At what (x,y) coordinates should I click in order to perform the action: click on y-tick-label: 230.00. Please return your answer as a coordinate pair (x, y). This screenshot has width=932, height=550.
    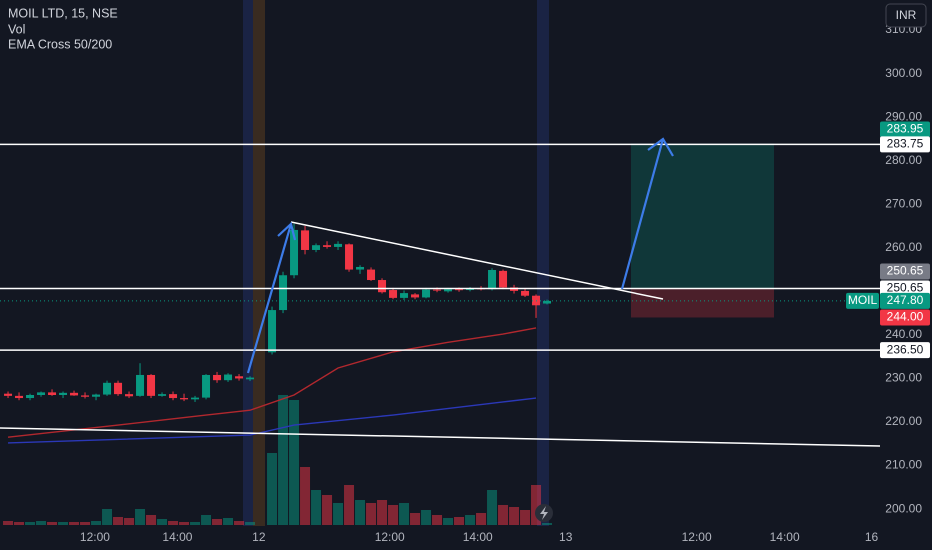
    Looking at the image, I should click on (903, 378).